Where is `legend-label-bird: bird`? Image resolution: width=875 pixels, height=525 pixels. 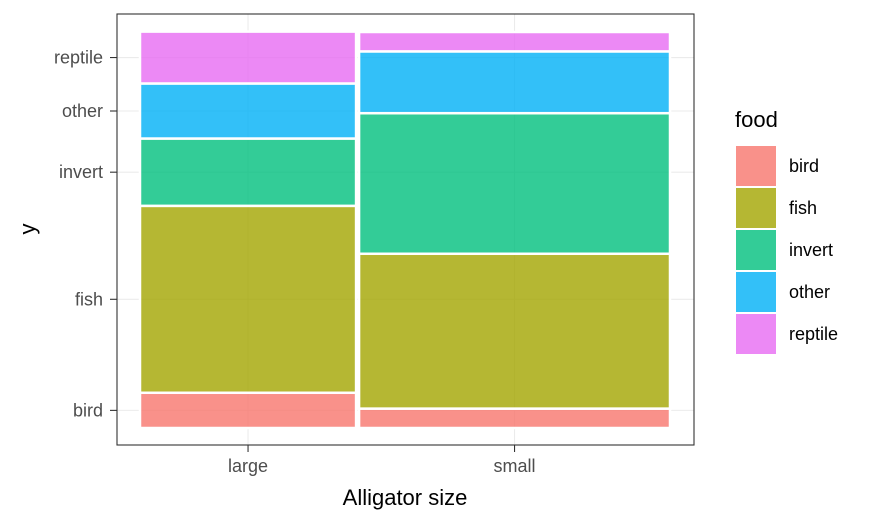 legend-label-bird: bird is located at coordinates (804, 166).